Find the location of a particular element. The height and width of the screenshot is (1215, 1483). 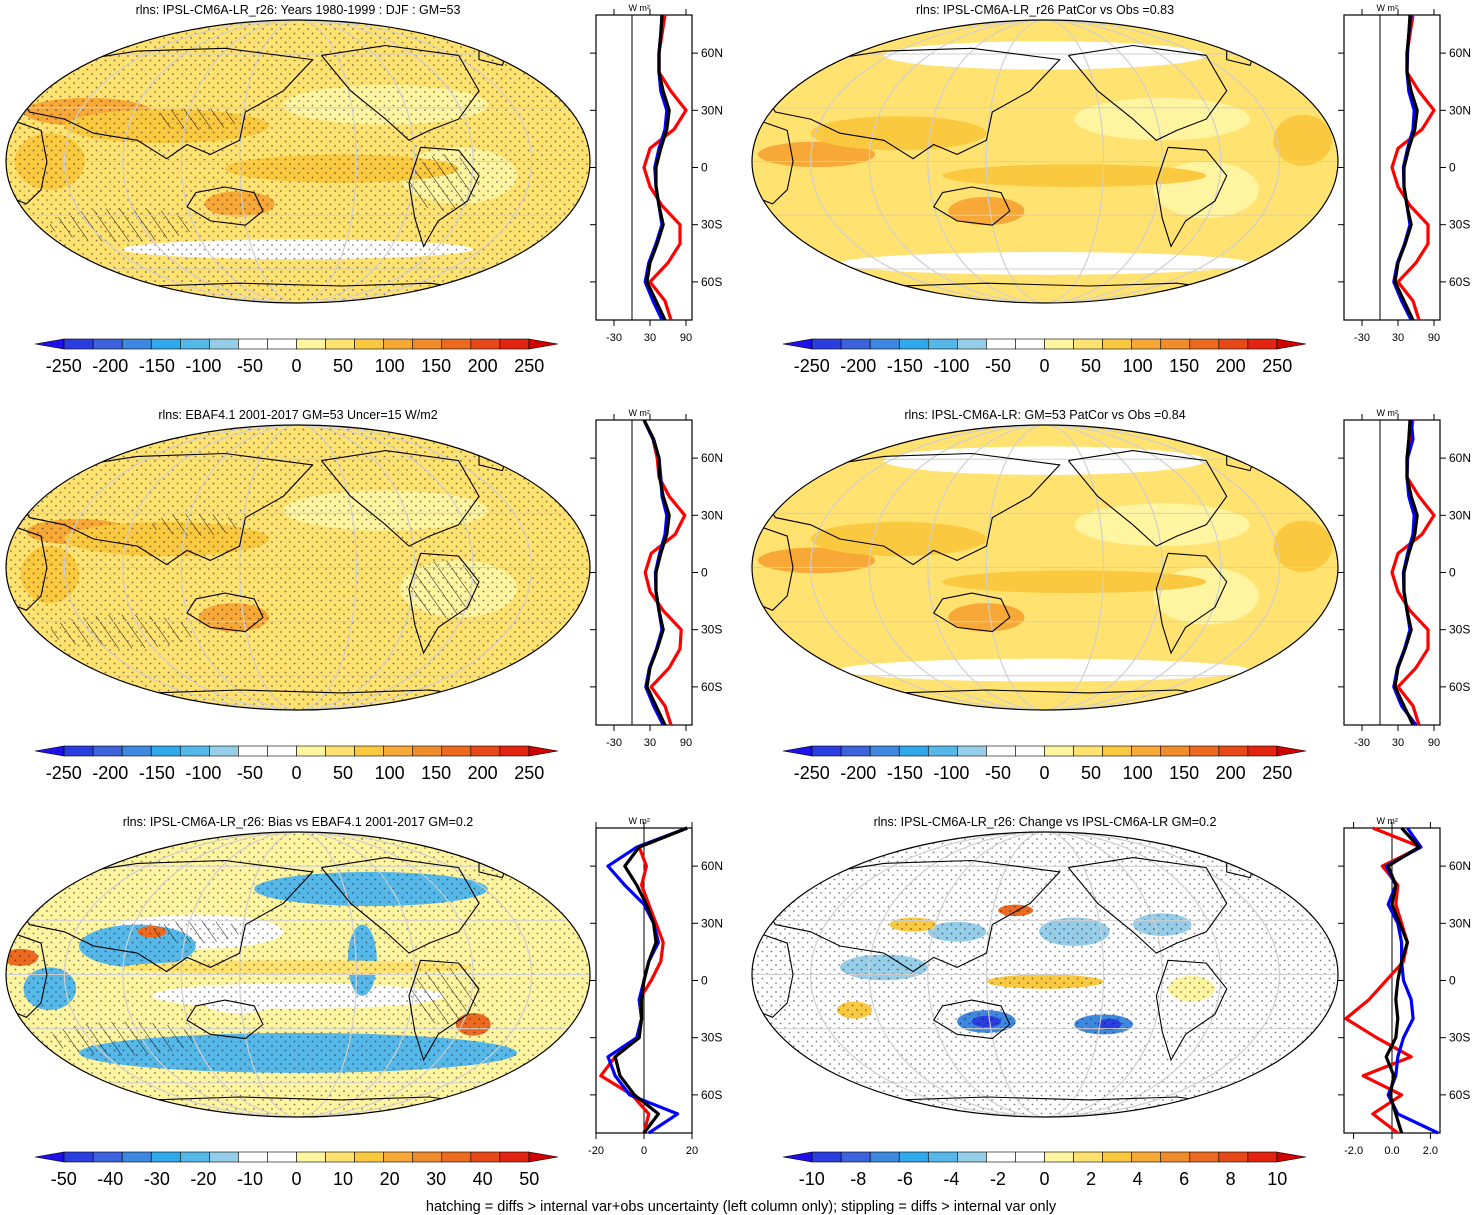

profile-x-tick-label: -30 is located at coordinates (614, 338).